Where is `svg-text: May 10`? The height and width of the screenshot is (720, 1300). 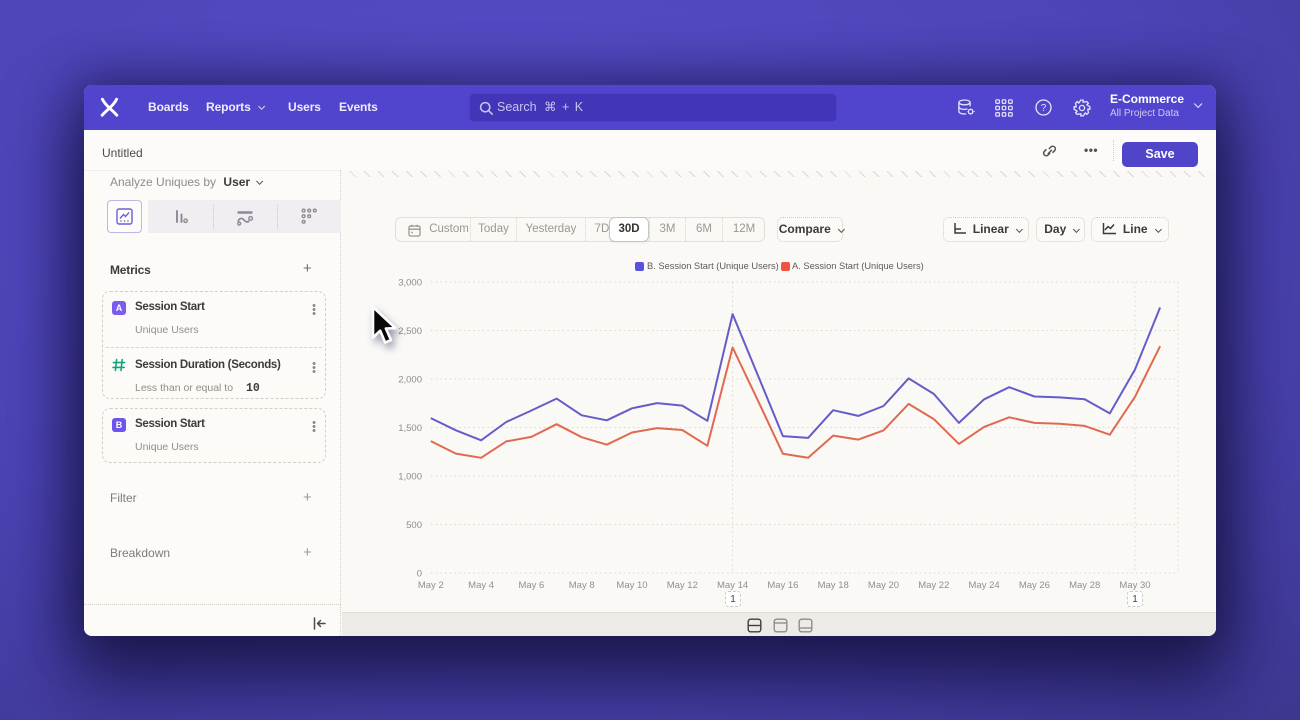 svg-text: May 10 is located at coordinates (631, 585).